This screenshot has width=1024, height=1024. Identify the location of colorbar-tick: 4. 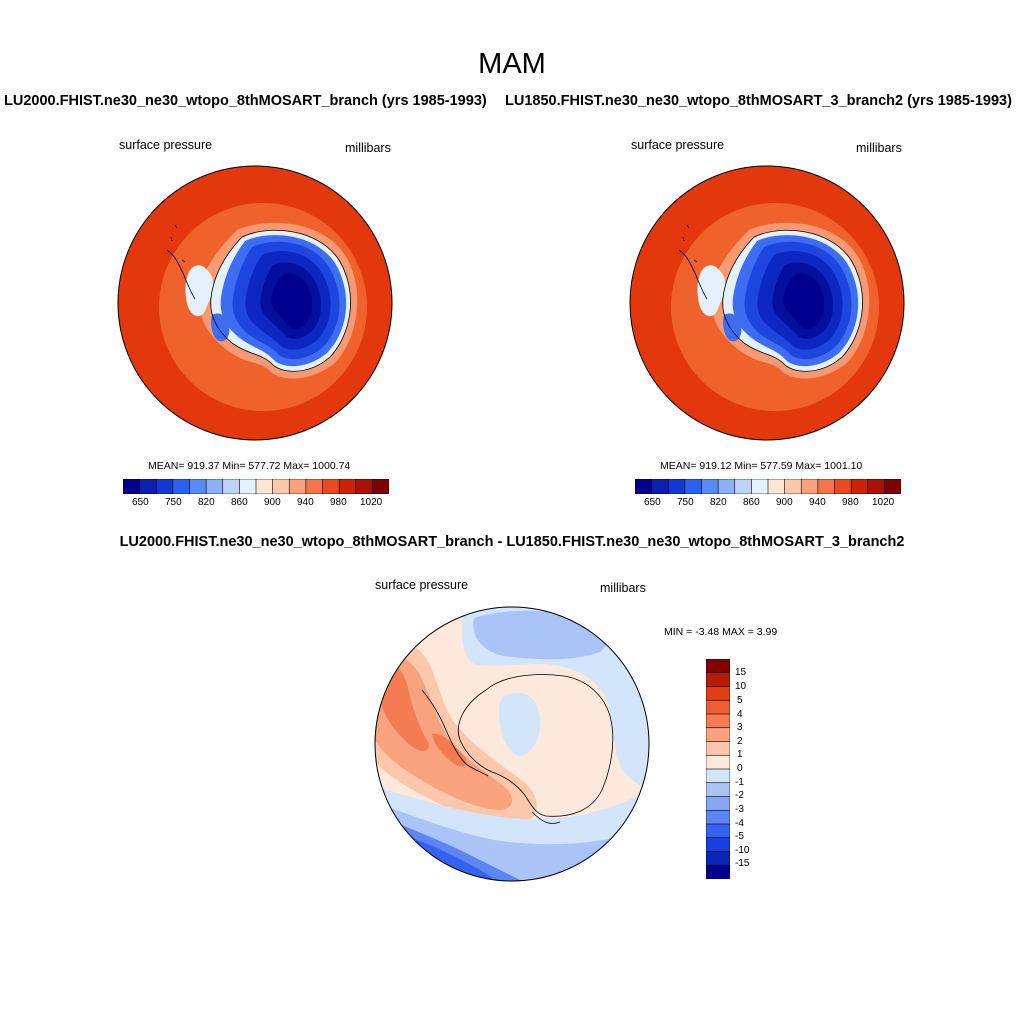
(740, 714).